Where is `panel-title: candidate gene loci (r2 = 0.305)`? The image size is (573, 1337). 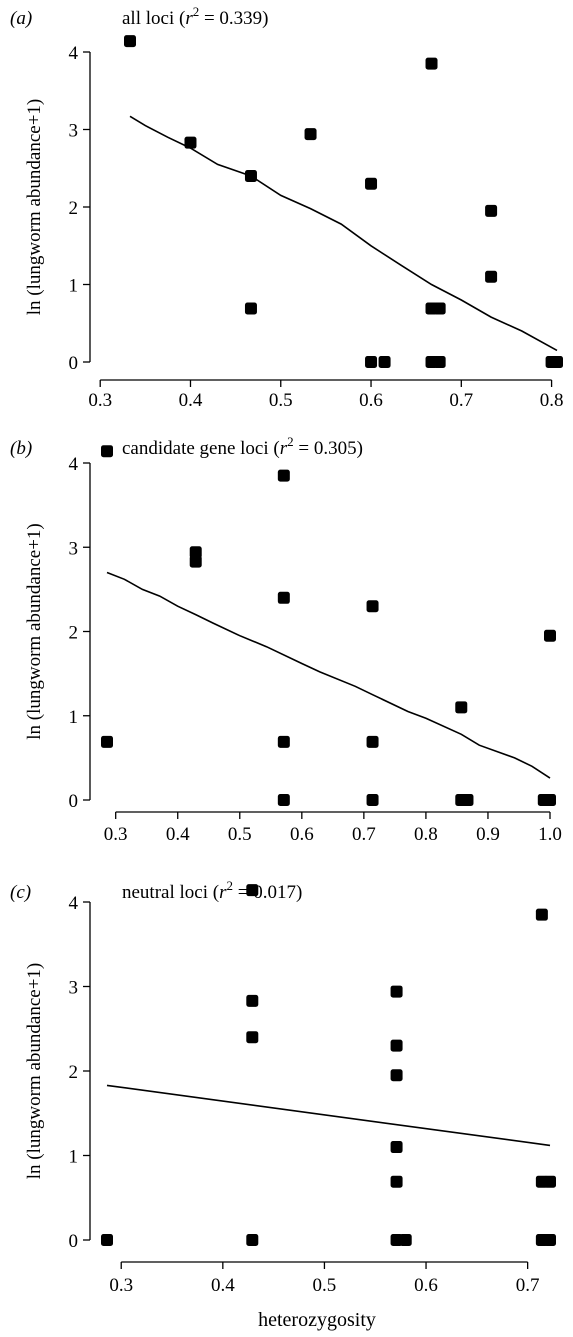
panel-title: candidate gene loci (r2 = 0.305) is located at coordinates (242, 446).